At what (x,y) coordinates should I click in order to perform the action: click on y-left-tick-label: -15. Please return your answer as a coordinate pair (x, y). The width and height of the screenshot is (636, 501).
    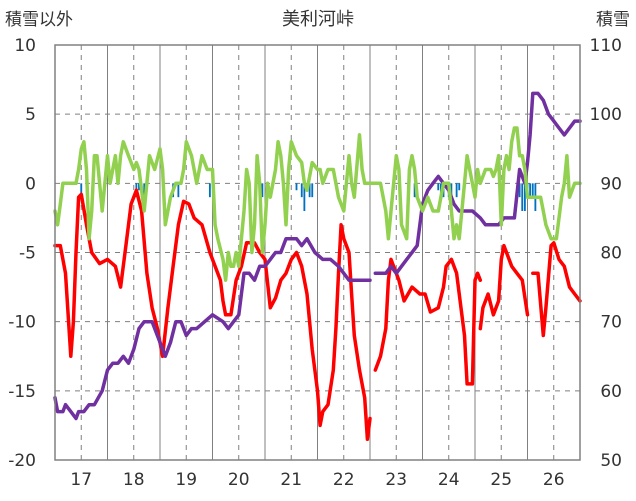
    Looking at the image, I should click on (22, 392).